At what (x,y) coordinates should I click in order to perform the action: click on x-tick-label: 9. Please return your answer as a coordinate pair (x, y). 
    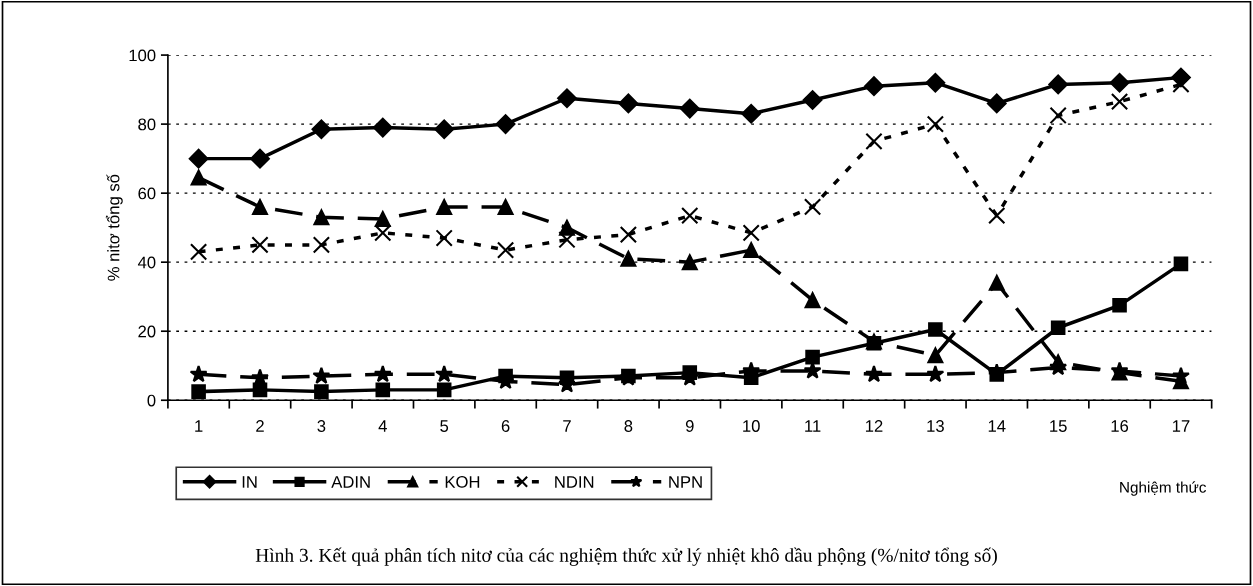
    Looking at the image, I should click on (689, 426).